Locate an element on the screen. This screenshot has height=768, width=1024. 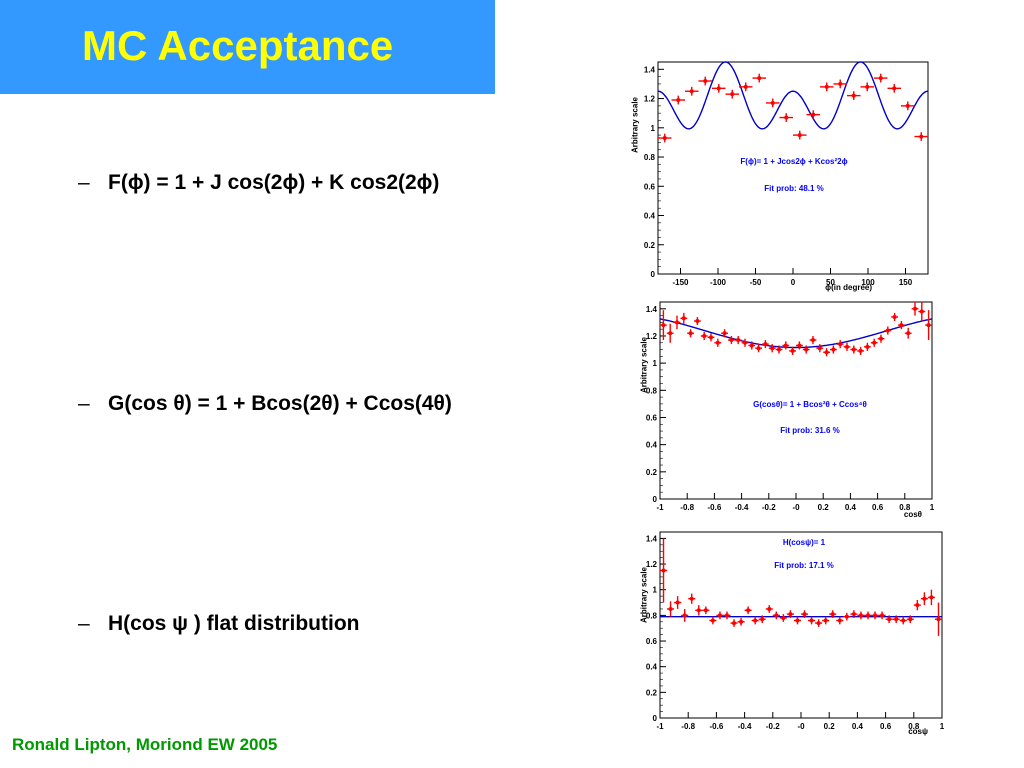
x-tick-label: 150 is located at coordinates (906, 282).